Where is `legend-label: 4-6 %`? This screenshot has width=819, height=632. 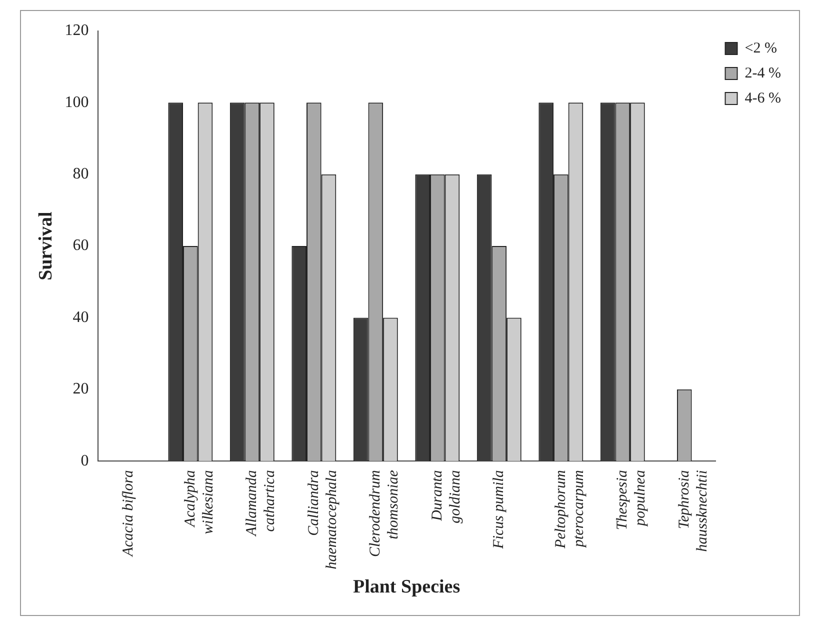 legend-label: 4-6 % is located at coordinates (763, 98).